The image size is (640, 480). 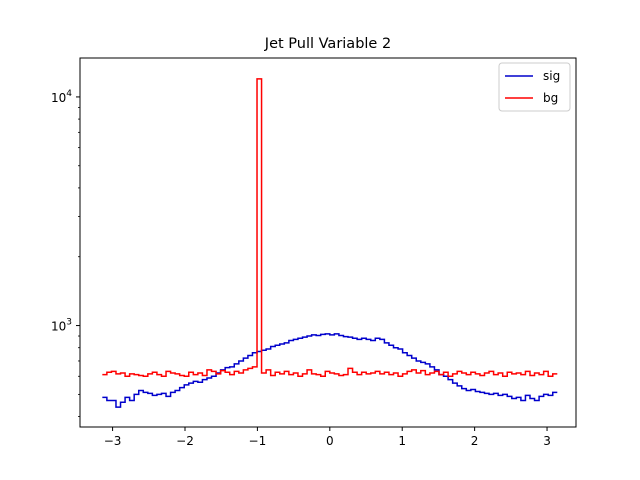 I want to click on y-tick-label: 10³, so click(x=61, y=326).